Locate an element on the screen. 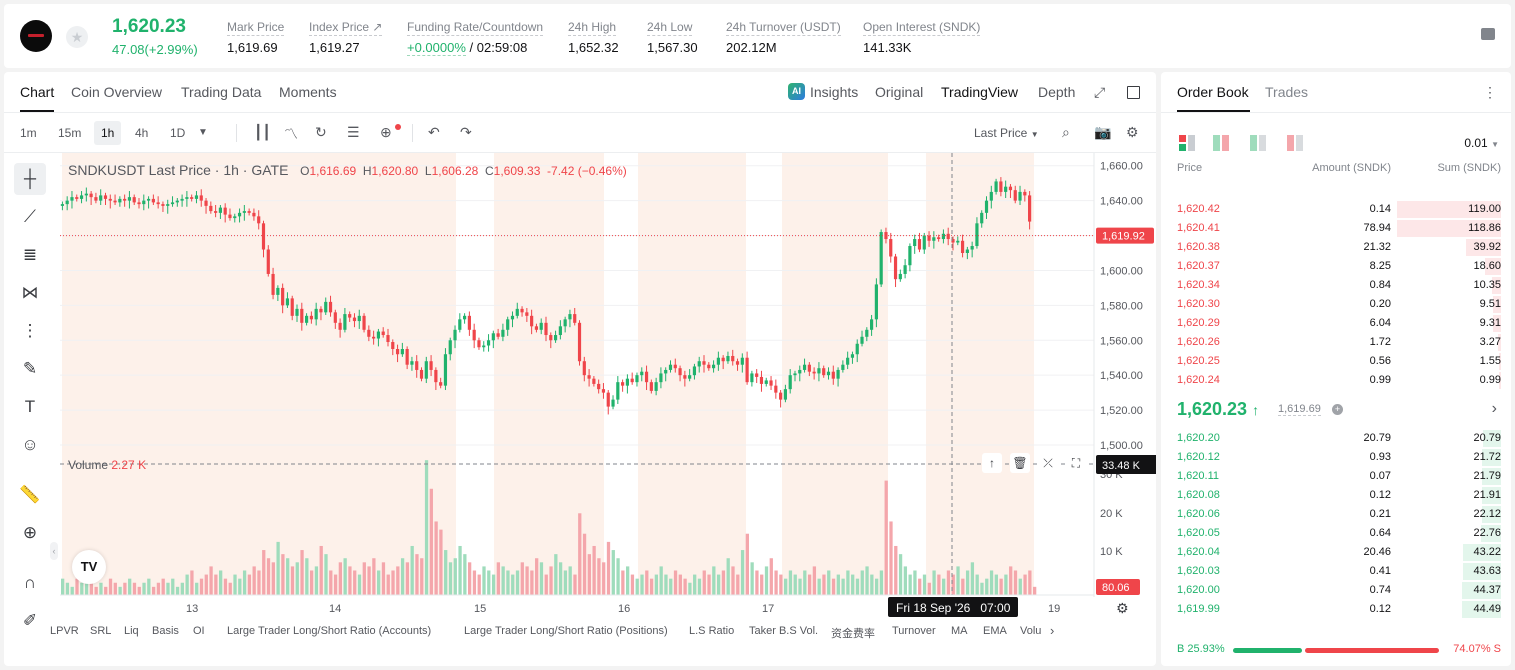 Image resolution: width=1515 pixels, height=670 pixels. fib-tool-icon: ≣ is located at coordinates (30, 254).